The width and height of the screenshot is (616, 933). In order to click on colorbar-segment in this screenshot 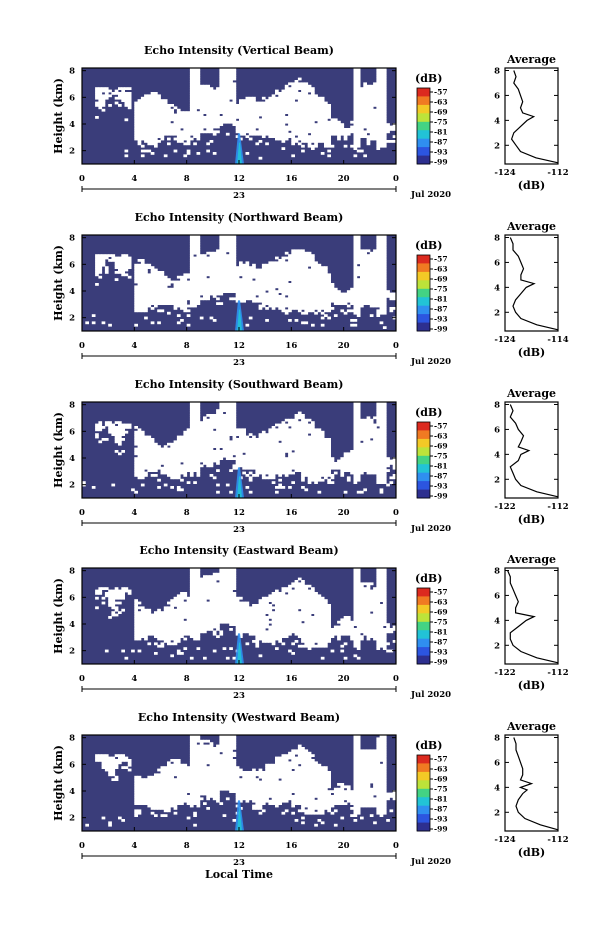, I will do `click(423, 117)`.